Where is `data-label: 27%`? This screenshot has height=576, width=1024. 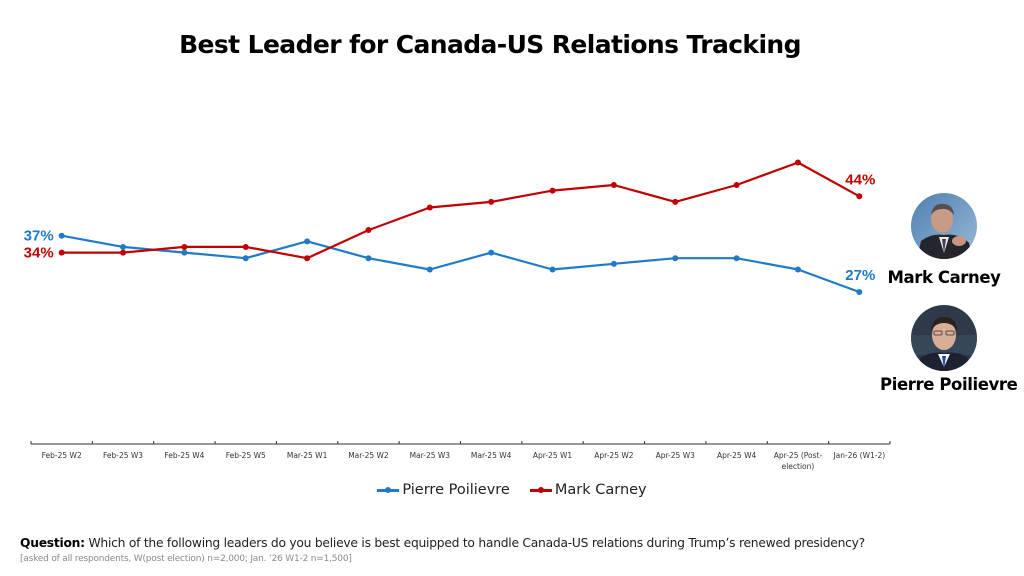
data-label: 27% is located at coordinates (860, 275).